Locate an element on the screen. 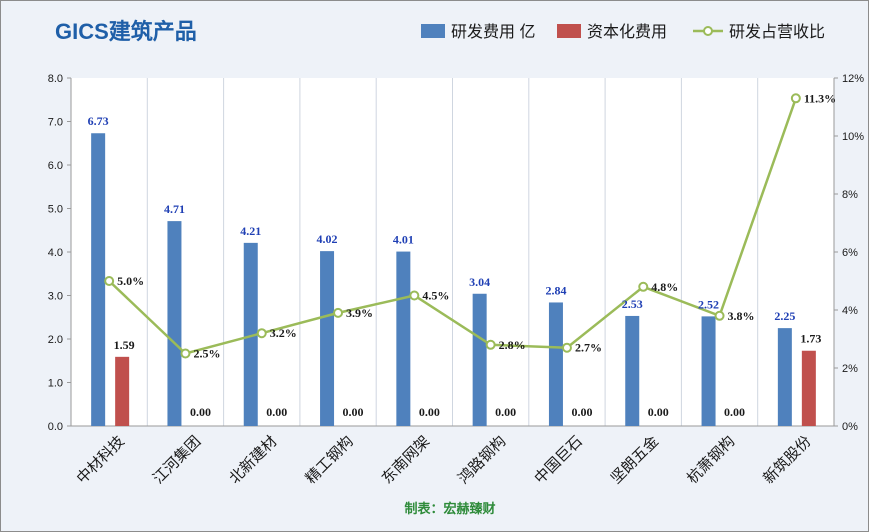 The image size is (869, 532). y-right-tick-label: 4% is located at coordinates (850, 311).